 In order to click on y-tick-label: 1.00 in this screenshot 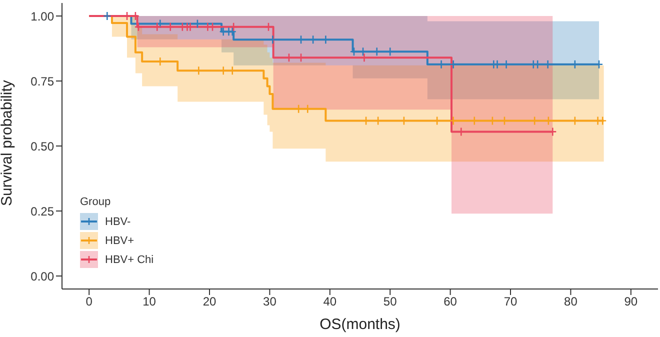, I will do `click(42, 16)`.